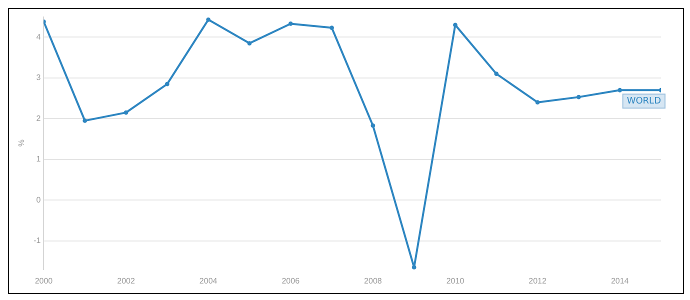 The height and width of the screenshot is (300, 690). Describe the element at coordinates (39, 199) in the screenshot. I see `y-tick-label: 0` at that location.